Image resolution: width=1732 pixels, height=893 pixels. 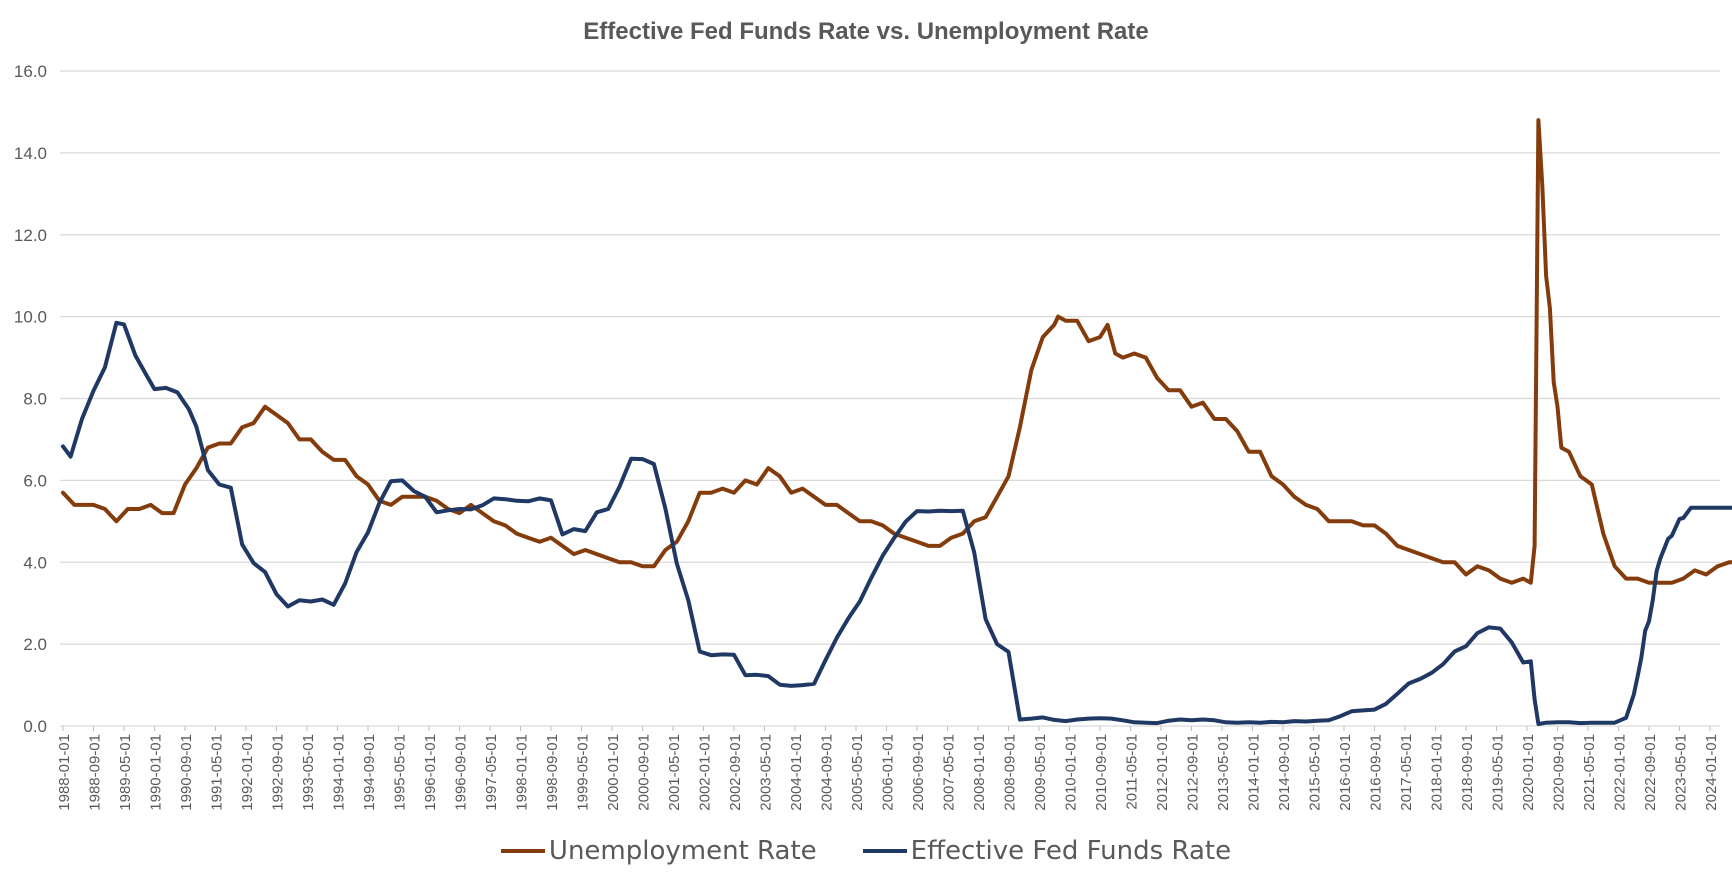 I want to click on x-tick-label: 1994-09-01, so click(x=369, y=772).